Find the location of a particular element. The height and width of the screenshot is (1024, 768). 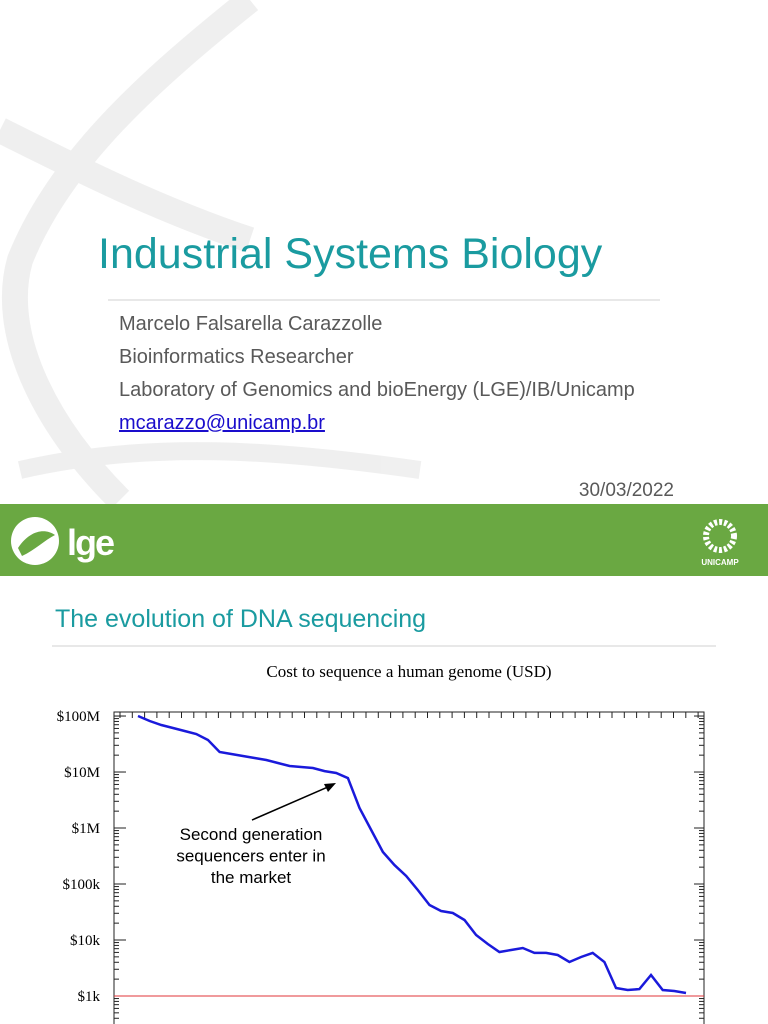

logo-text: lge is located at coordinates (90, 542).